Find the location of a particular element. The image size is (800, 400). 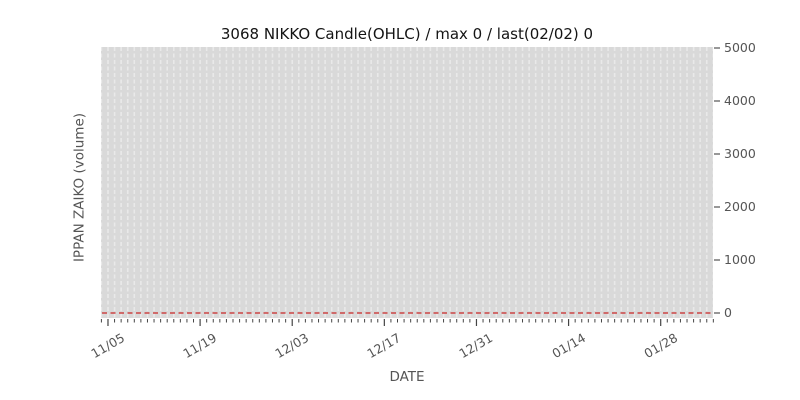

x-axis-label: DATE is located at coordinates (407, 377).